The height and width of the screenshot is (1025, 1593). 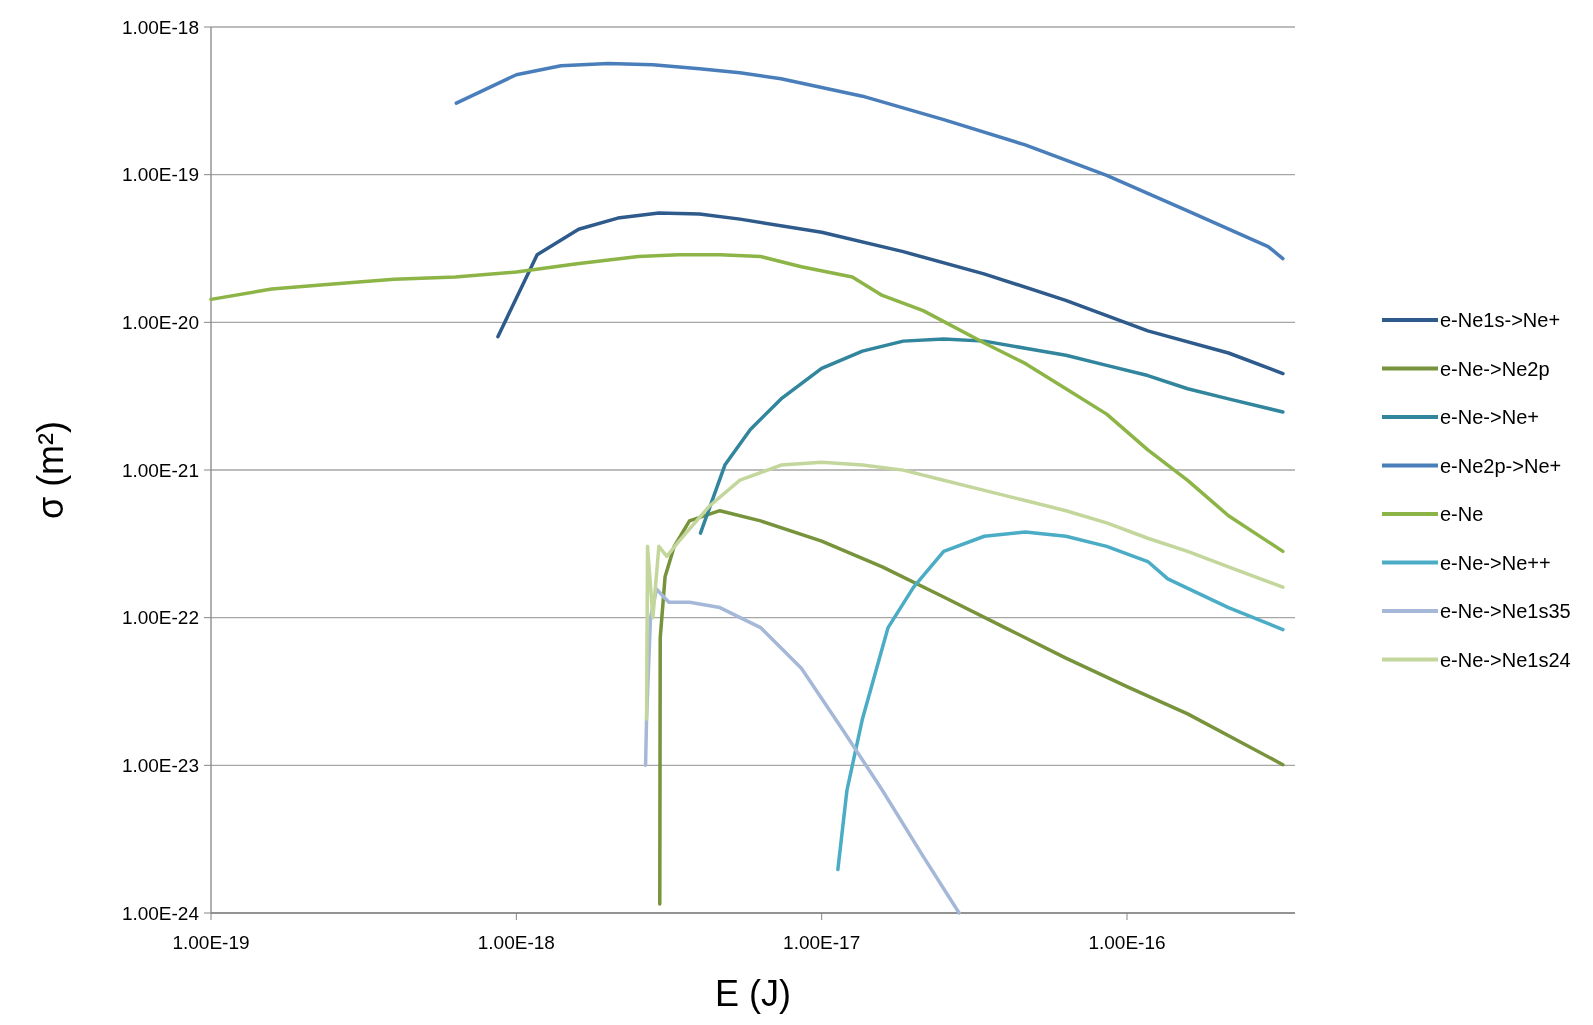 I want to click on x-tick-label: 1.00E-19, so click(x=211, y=942).